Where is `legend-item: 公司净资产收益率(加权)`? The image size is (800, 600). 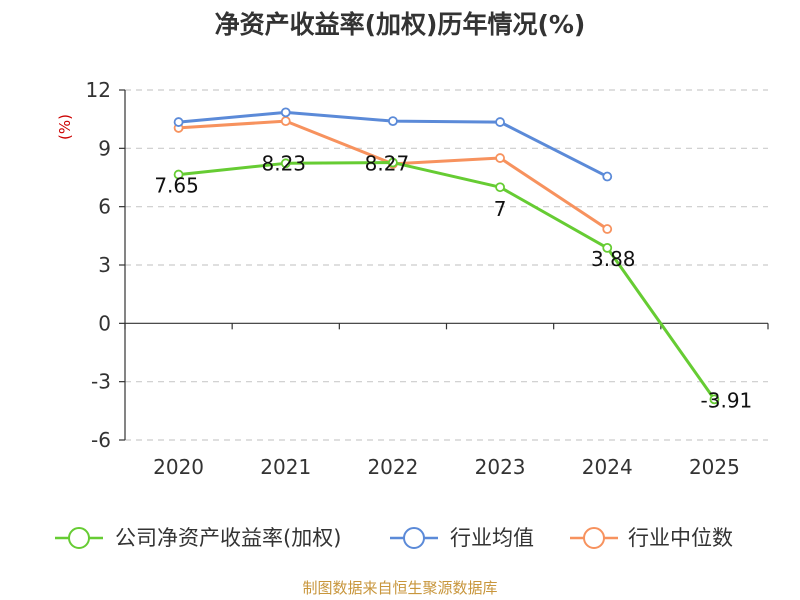
legend-item: 公司净资产收益率(加权) is located at coordinates (198, 538).